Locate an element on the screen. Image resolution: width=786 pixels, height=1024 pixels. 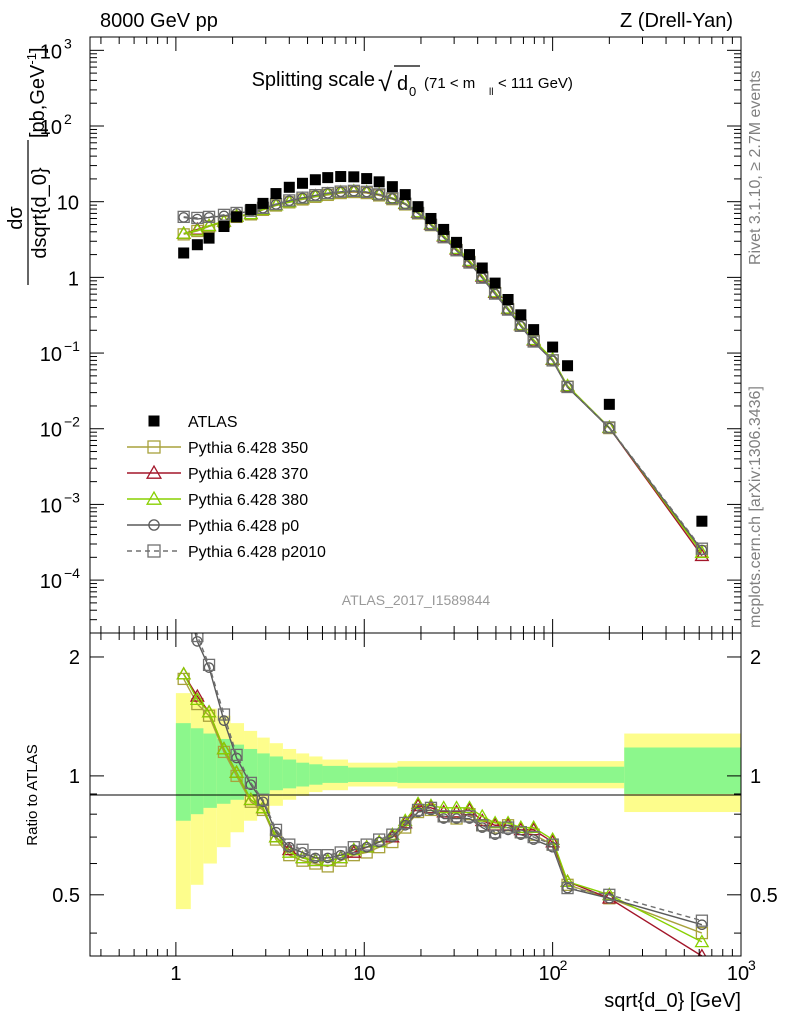
legend-label-1: Pythia 6.428 350 is located at coordinates (248, 448).